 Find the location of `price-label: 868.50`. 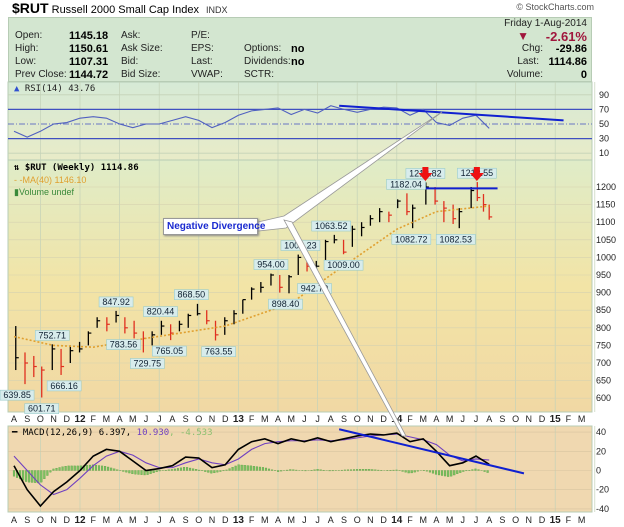

price-label: 868.50 is located at coordinates (192, 295).